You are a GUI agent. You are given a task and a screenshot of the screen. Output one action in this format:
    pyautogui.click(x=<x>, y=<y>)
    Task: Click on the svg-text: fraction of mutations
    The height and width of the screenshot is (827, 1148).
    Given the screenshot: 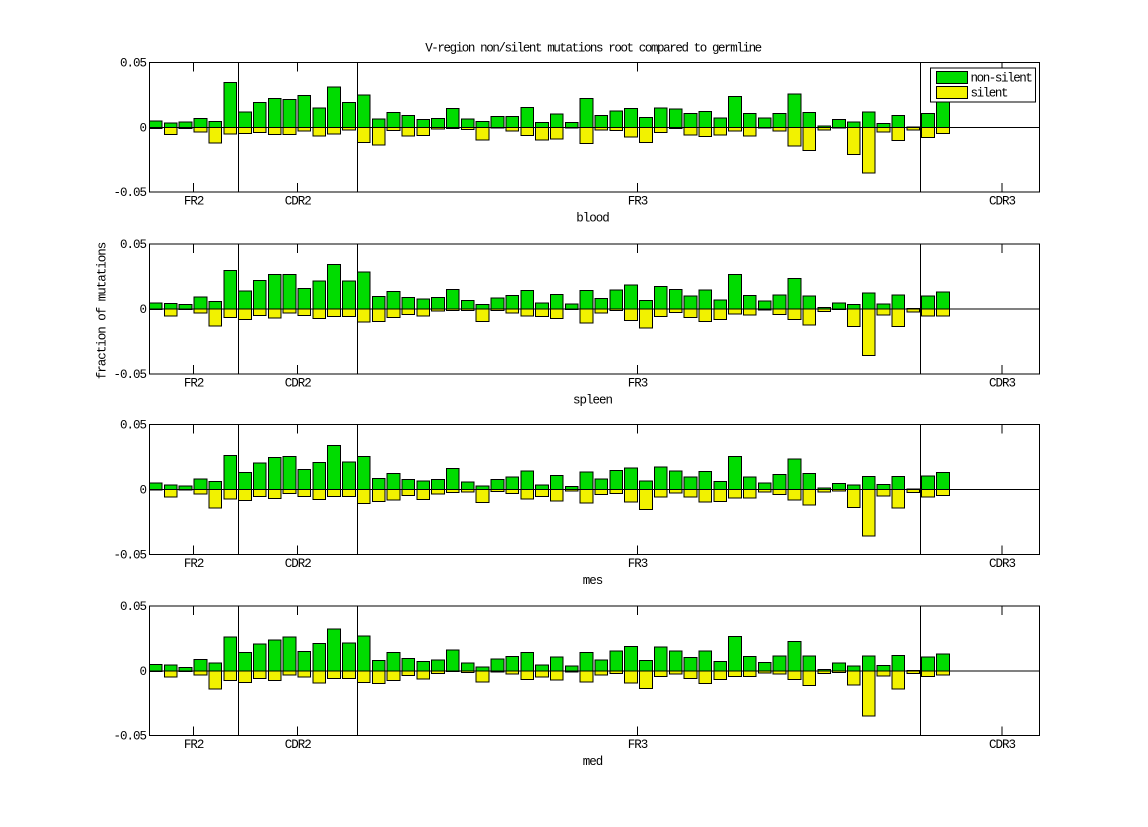 What is the action you would take?
    pyautogui.click(x=103, y=310)
    